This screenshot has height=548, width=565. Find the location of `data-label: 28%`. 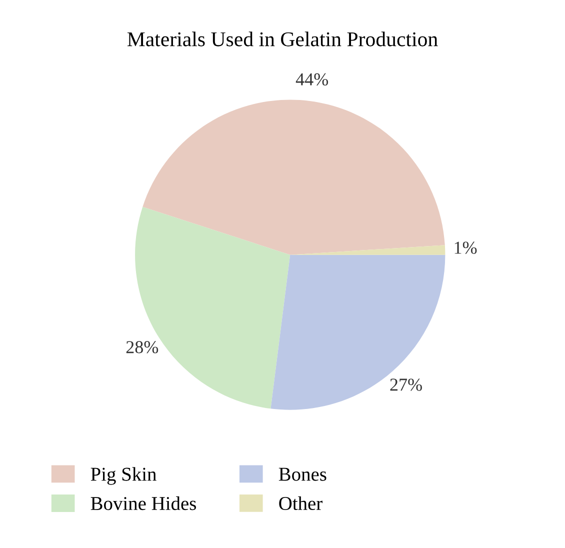

data-label: 28% is located at coordinates (142, 347).